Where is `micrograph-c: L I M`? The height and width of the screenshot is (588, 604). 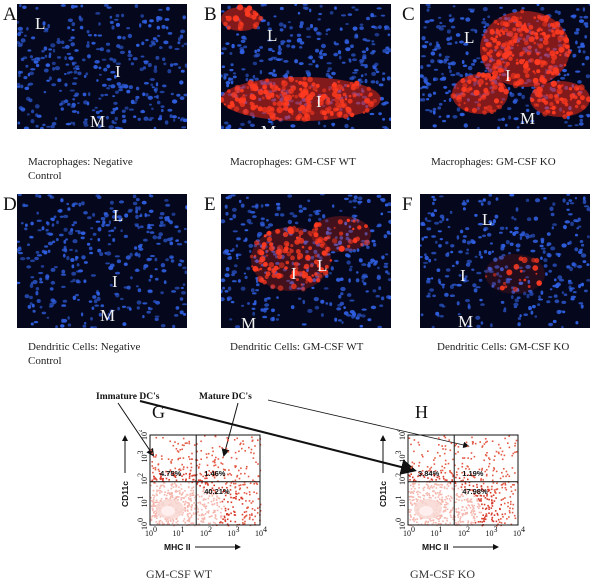
micrograph-c: L I M is located at coordinates (505, 66).